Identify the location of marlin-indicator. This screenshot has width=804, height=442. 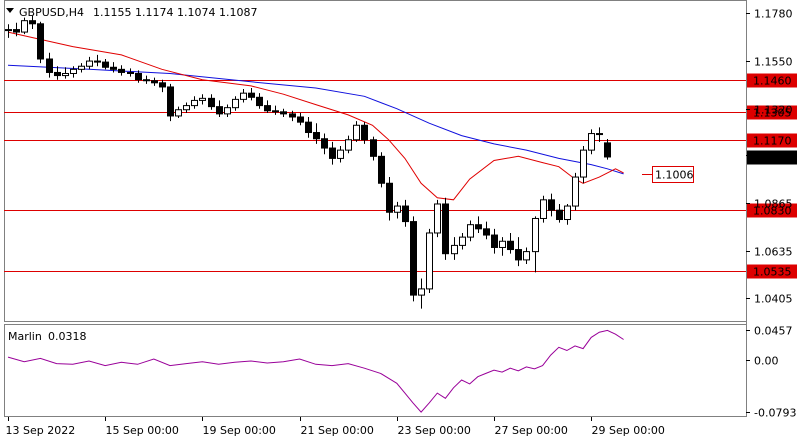
(315, 371).